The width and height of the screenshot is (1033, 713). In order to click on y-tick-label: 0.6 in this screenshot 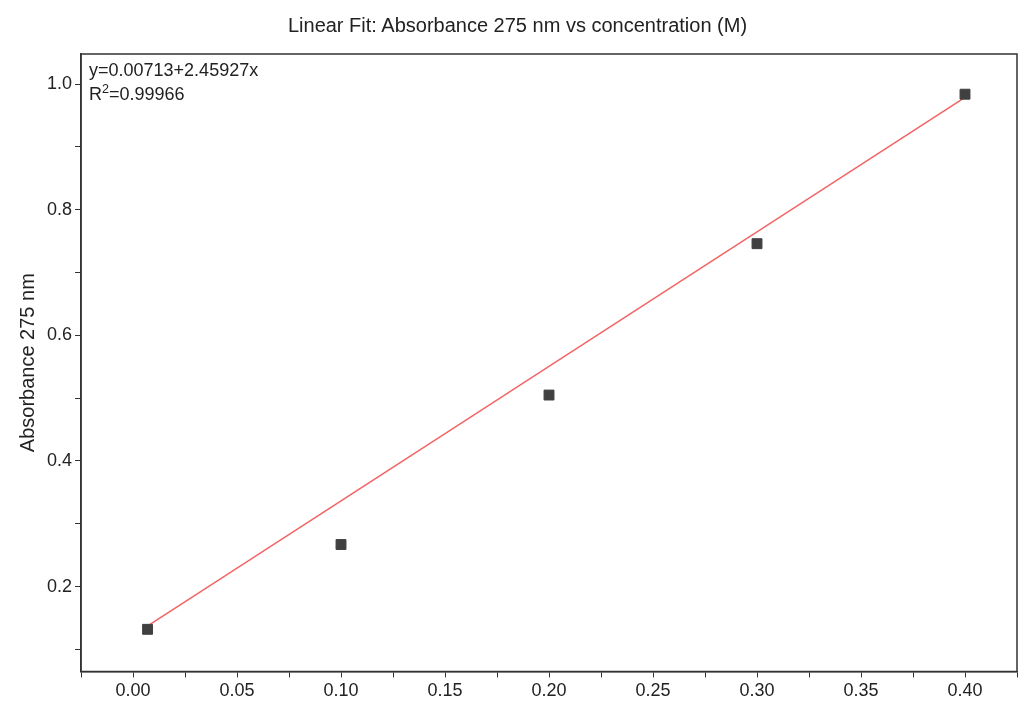, I will do `click(59, 334)`.